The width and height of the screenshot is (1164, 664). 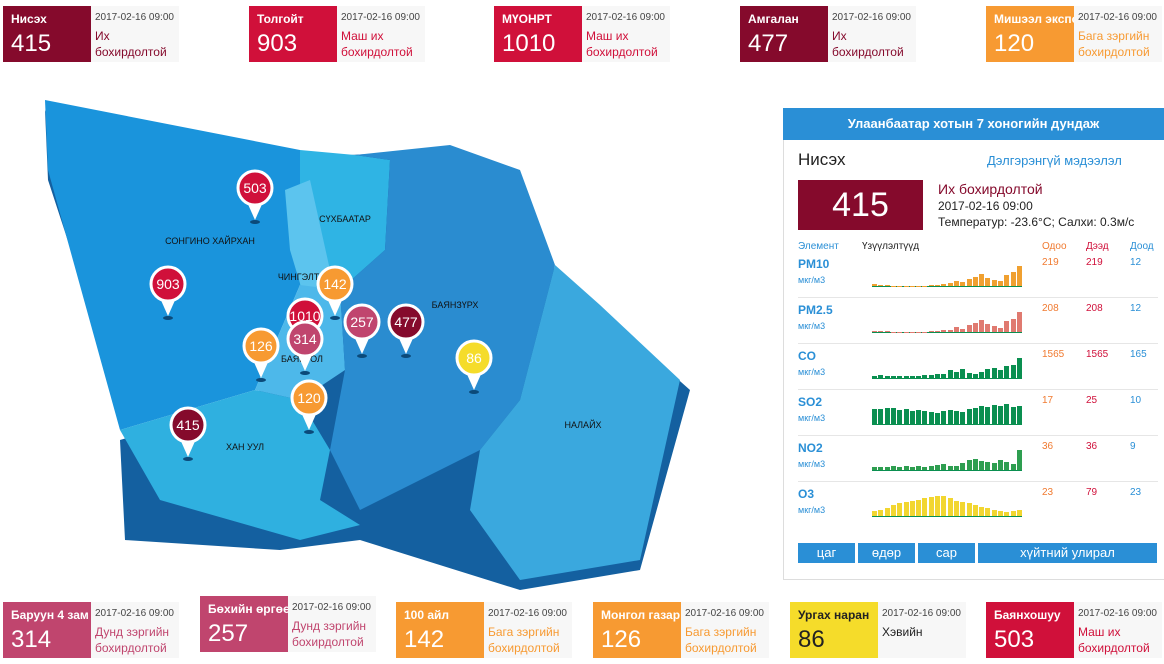 I want to click on pin-label: 415, so click(x=188, y=425).